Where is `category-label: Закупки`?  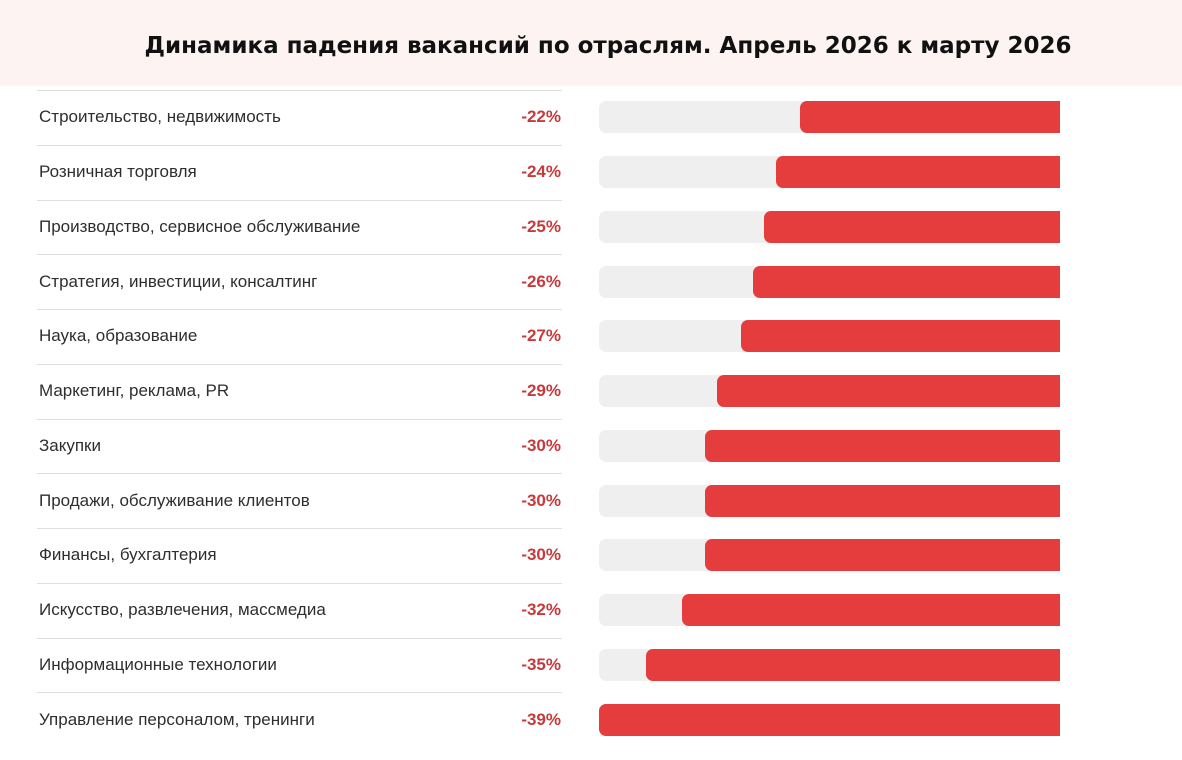 category-label: Закупки is located at coordinates (70, 445).